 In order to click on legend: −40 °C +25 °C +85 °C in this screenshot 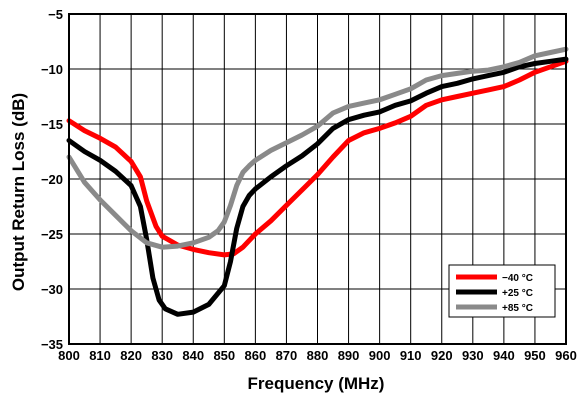, I will do `click(502, 291)`.